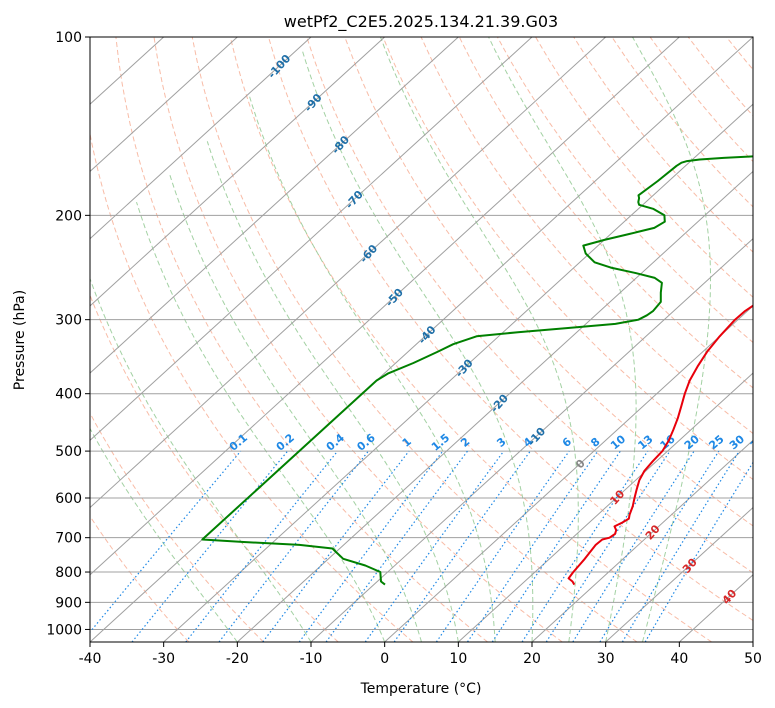 The image size is (775, 708). Describe the element at coordinates (237, 659) in the screenshot. I see `x-tick-label: -20` at that location.